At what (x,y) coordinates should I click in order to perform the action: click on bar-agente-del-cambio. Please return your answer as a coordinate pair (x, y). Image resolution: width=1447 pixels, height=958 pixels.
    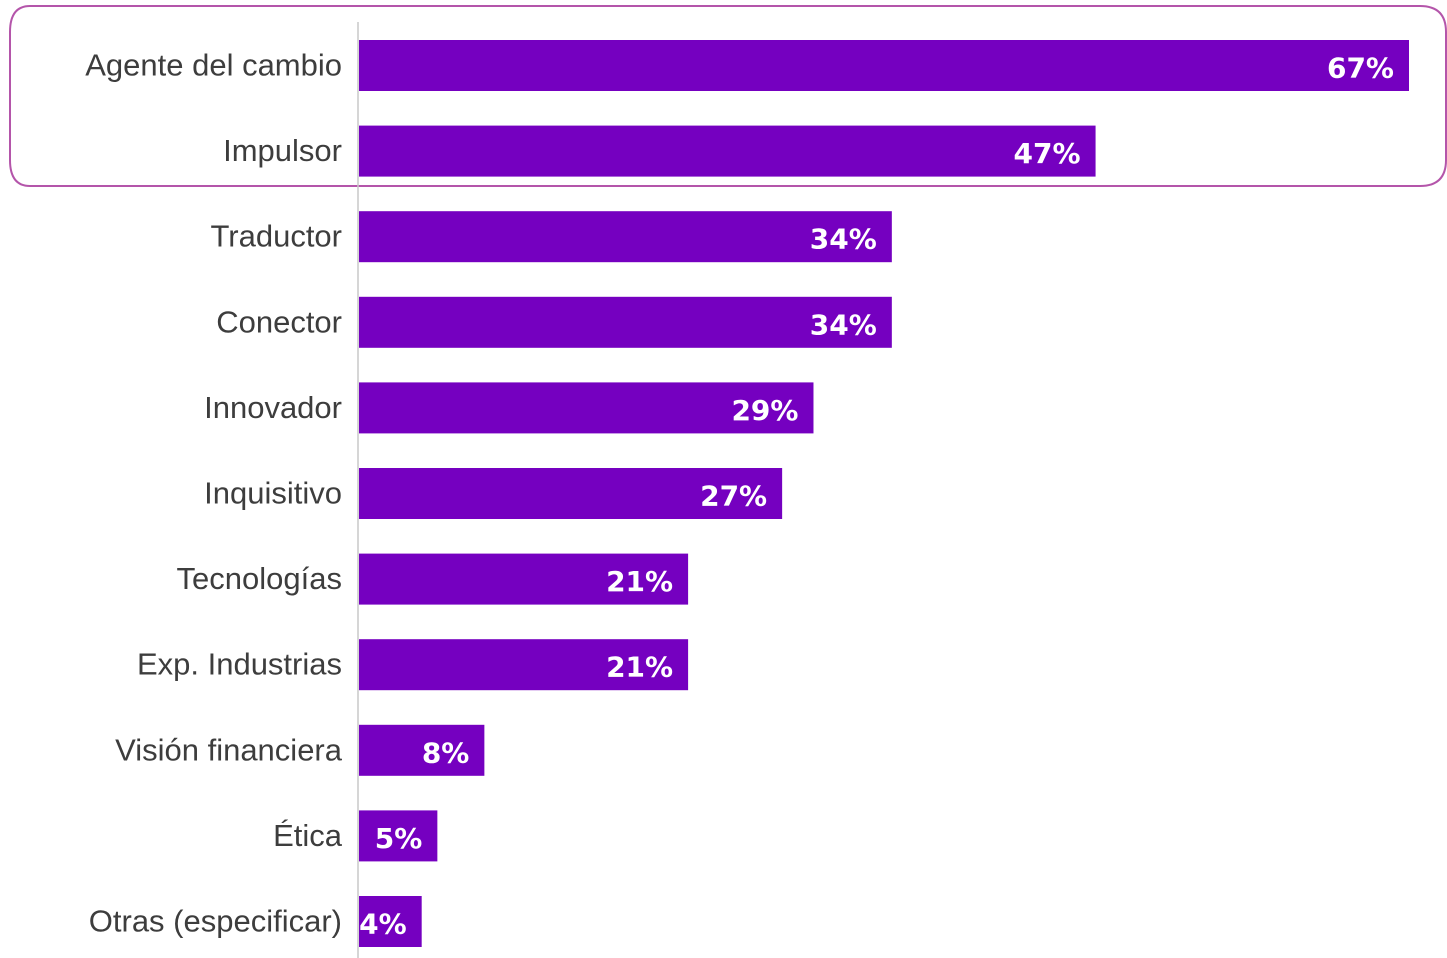
    Looking at the image, I should click on (884, 65).